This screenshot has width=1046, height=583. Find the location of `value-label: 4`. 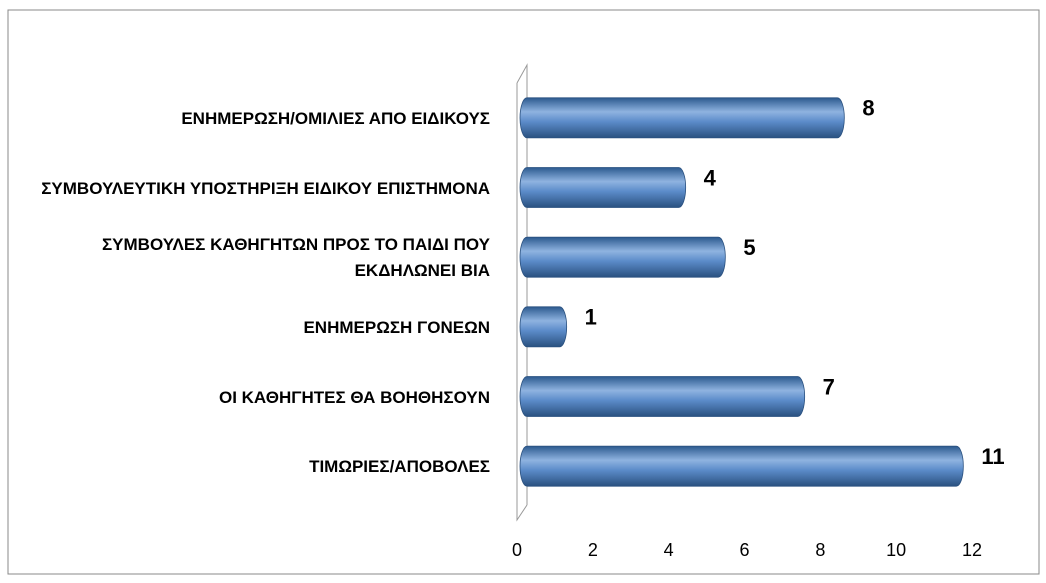

value-label: 4 is located at coordinates (710, 177).